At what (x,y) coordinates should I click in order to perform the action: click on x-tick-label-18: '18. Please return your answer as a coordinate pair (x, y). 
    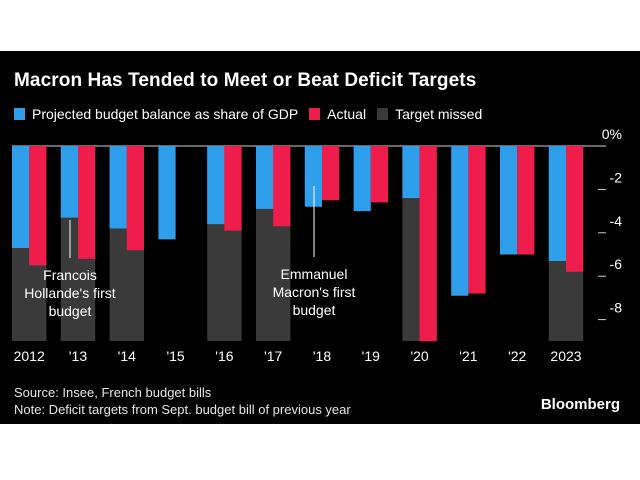
    Looking at the image, I should click on (322, 356).